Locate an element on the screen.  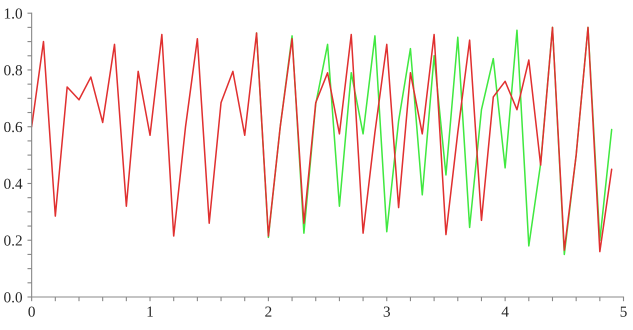
y-tick-label: 0.6 is located at coordinates (13, 127).